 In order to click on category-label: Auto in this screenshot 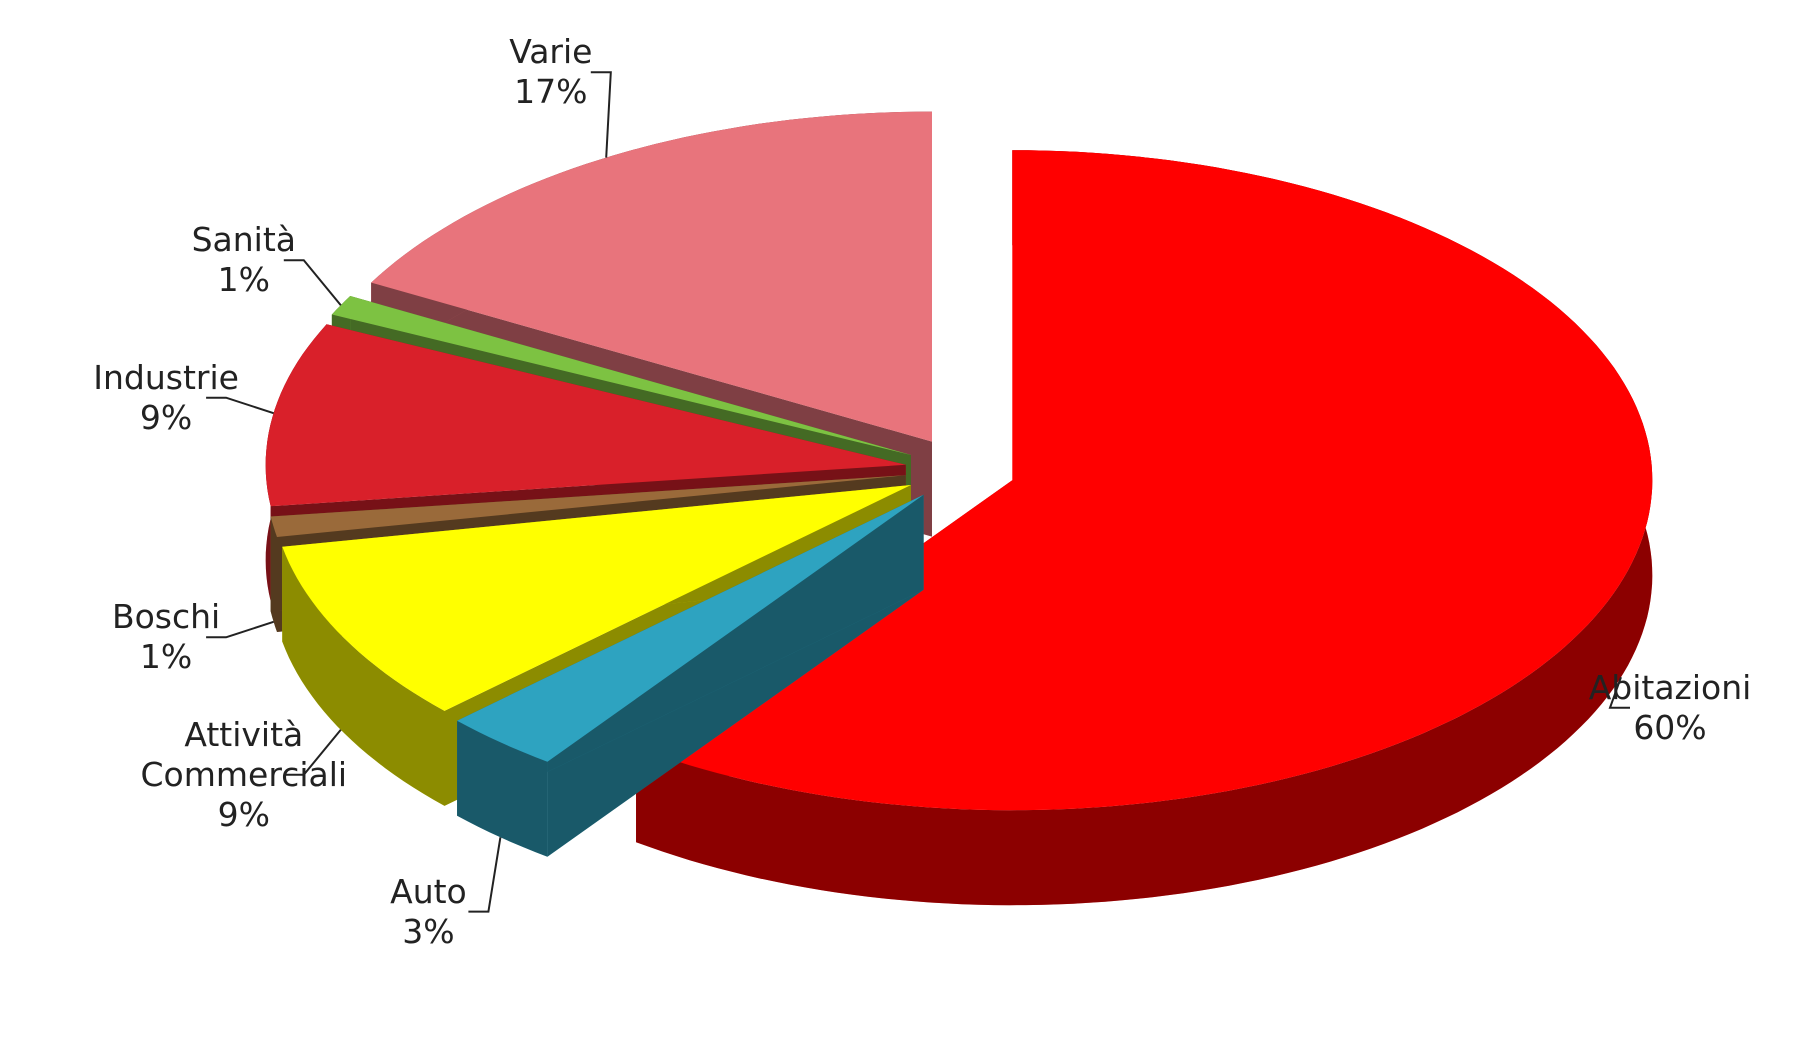, I will do `click(428, 891)`.